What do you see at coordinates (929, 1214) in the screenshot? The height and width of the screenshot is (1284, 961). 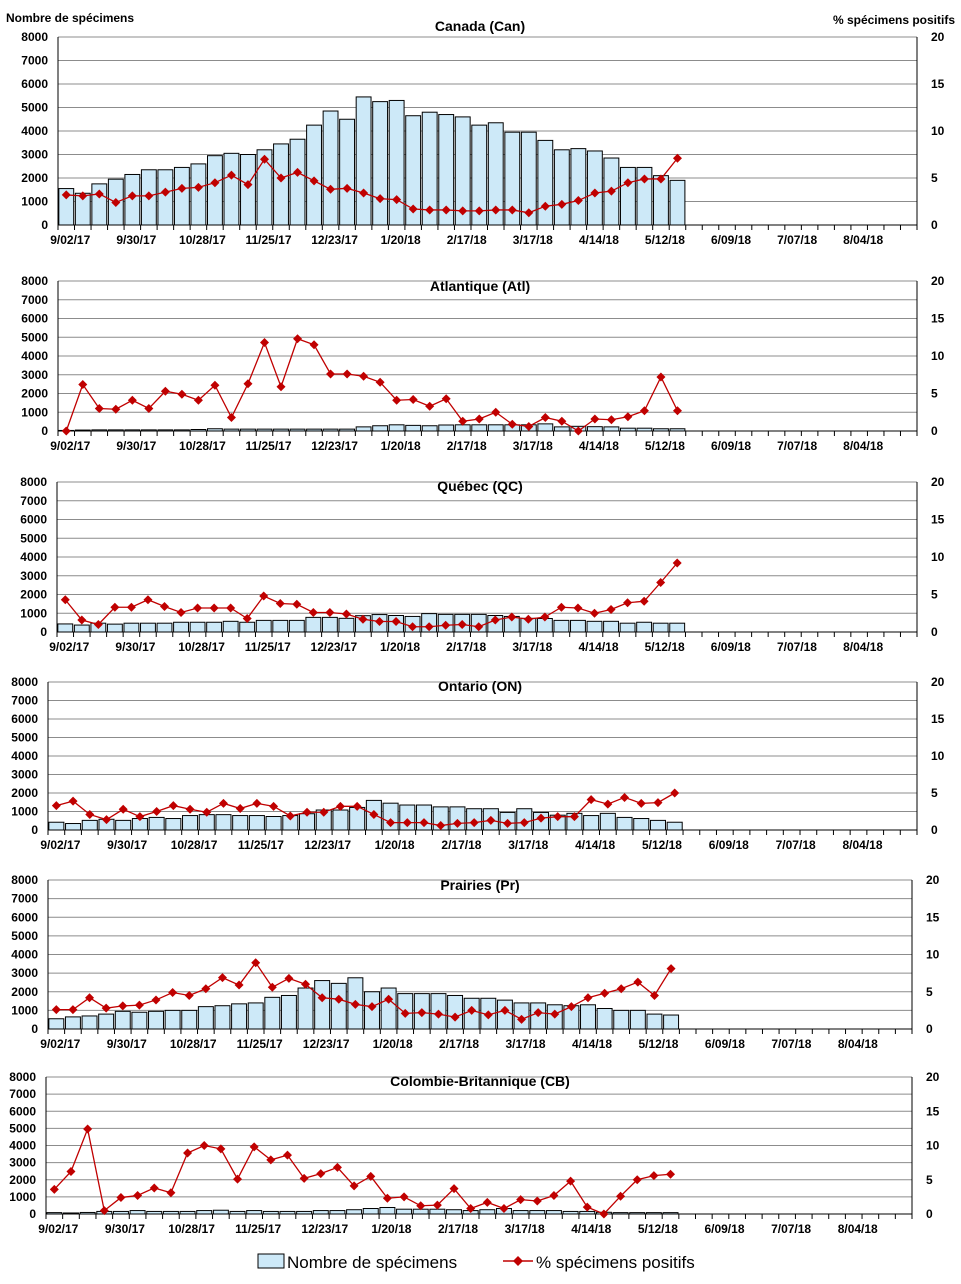 I see `y2-tick-label: 0` at bounding box center [929, 1214].